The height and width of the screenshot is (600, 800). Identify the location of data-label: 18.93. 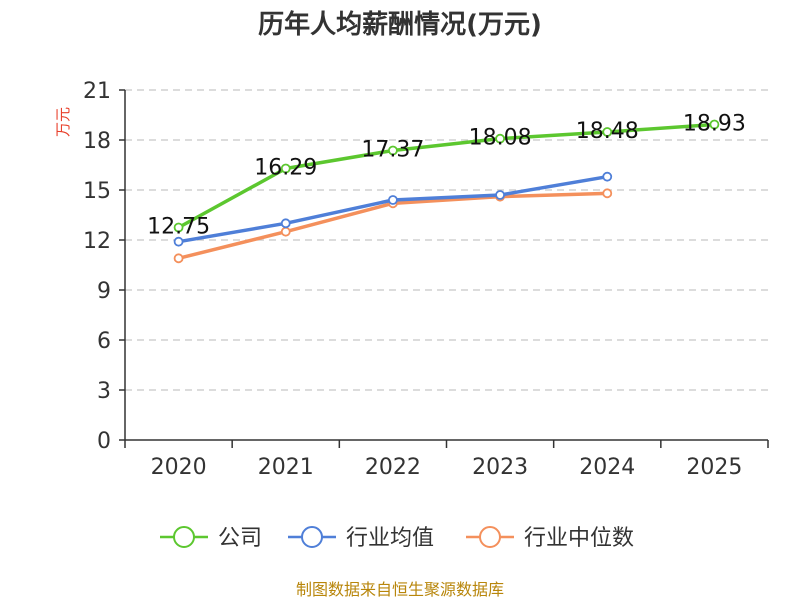
(714, 124).